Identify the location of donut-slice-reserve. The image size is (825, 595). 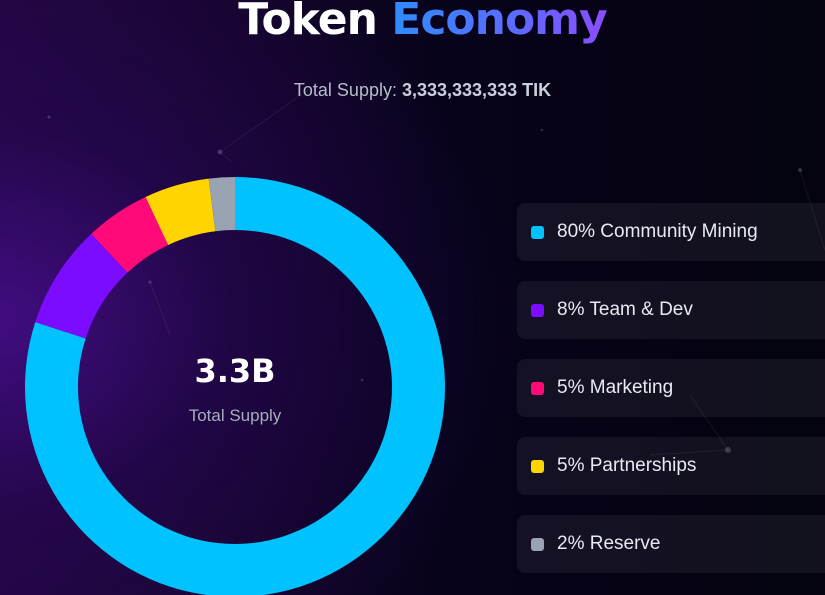
(221, 204).